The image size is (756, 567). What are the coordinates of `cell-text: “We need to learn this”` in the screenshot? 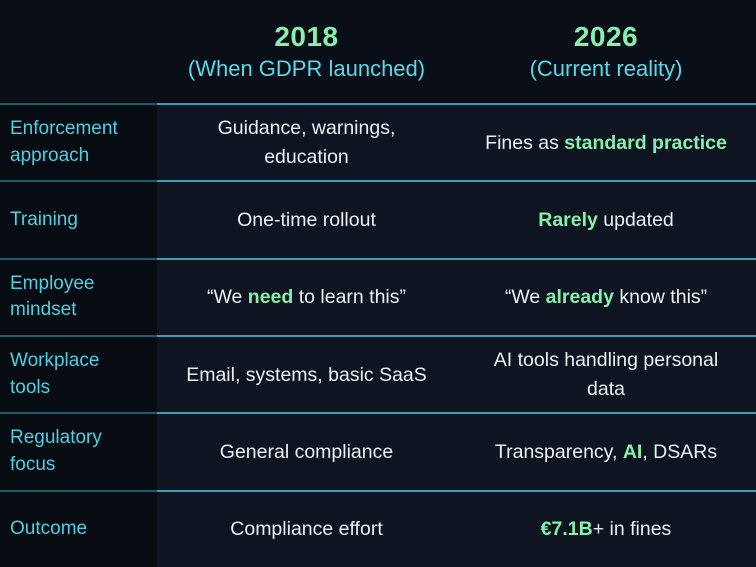 It's located at (306, 297).